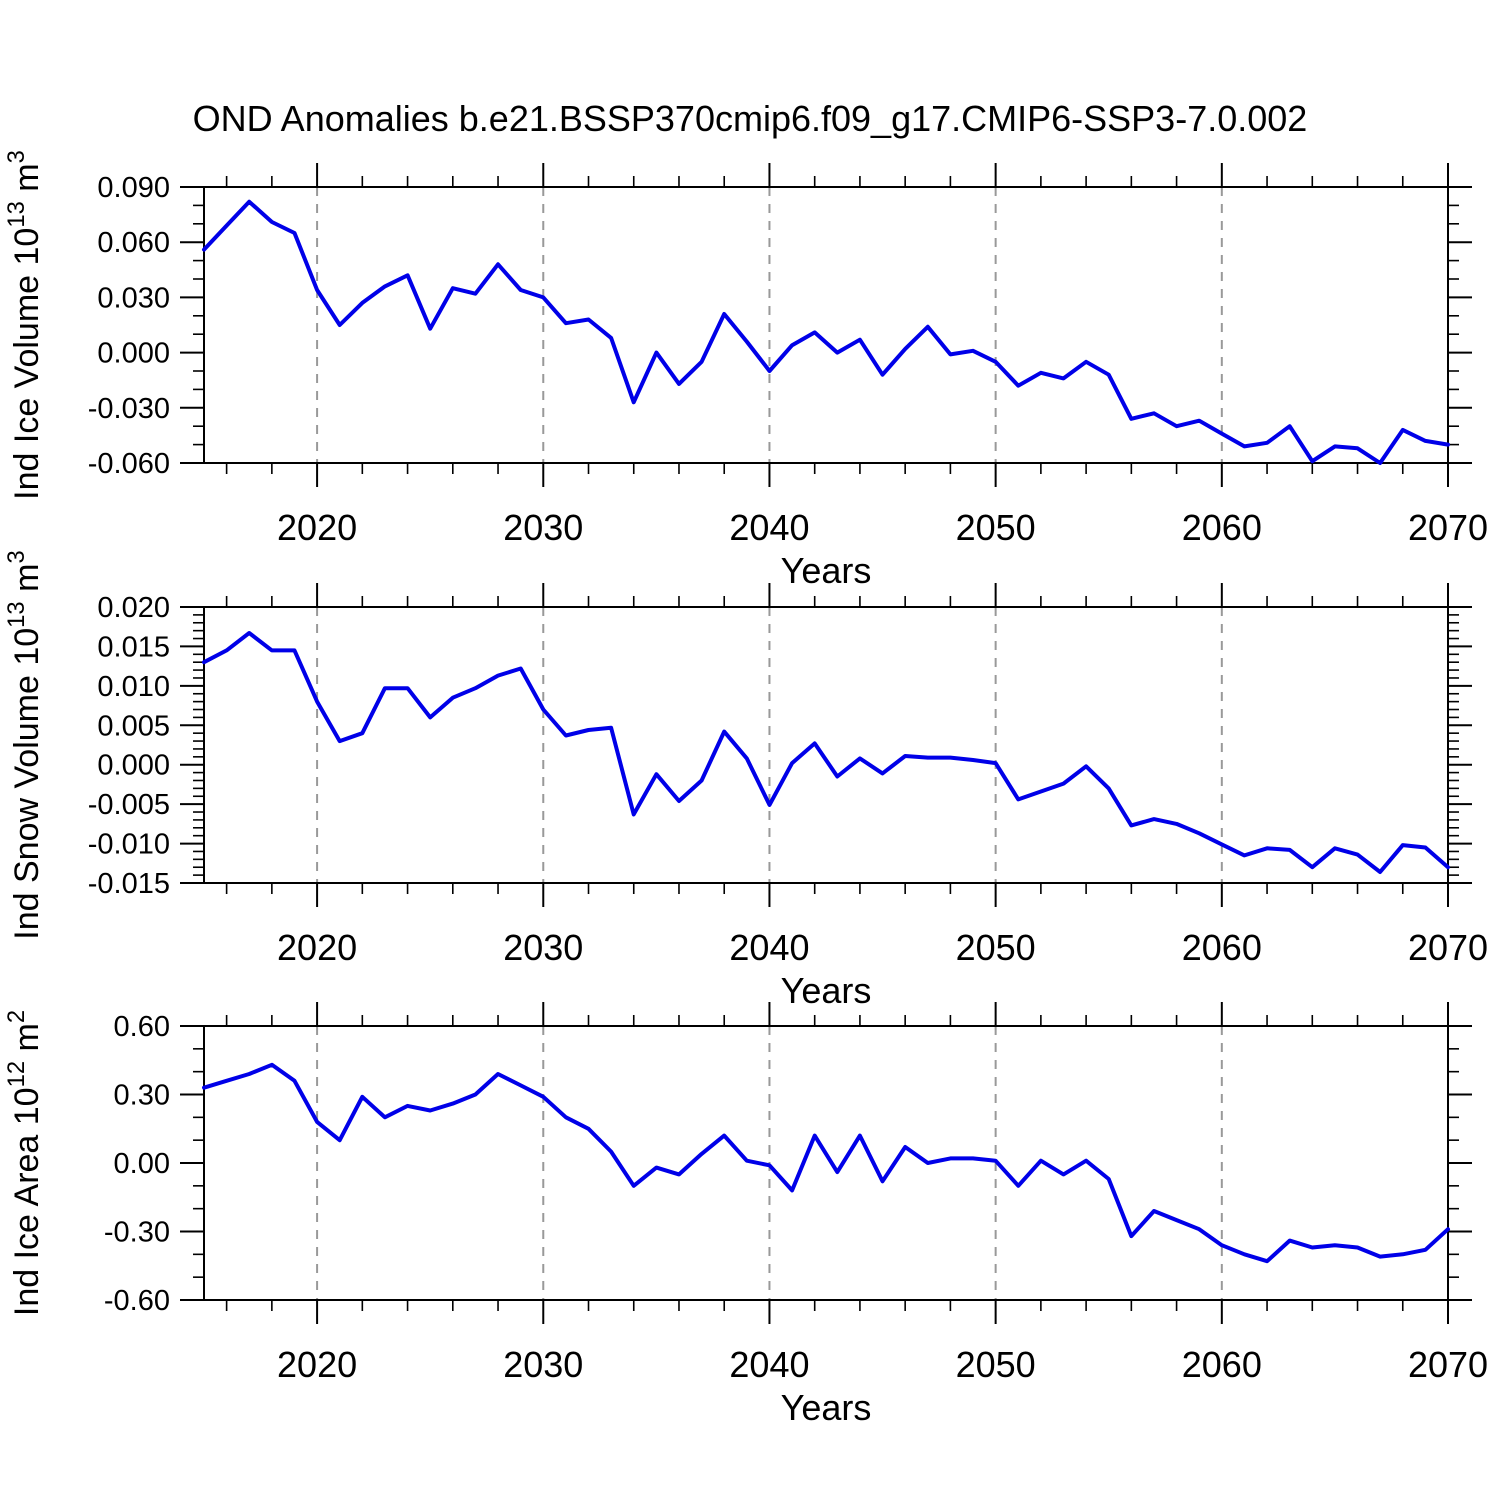  Describe the element at coordinates (133, 608) in the screenshot. I see `y-tick-label: 0.020` at that location.